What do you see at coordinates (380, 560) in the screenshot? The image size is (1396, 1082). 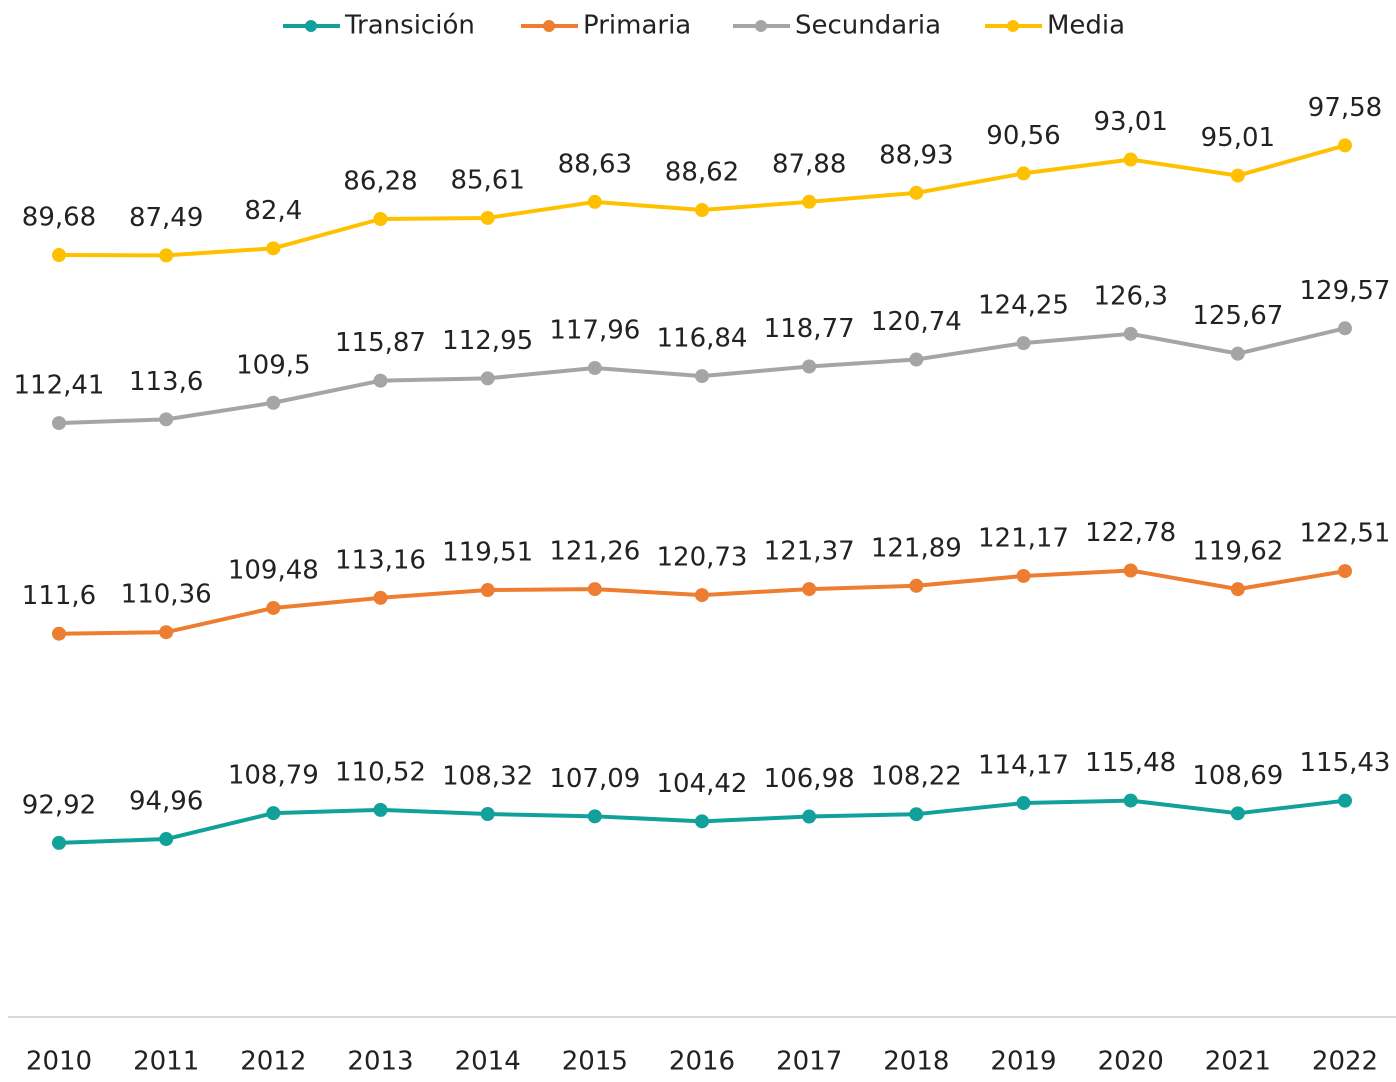 I see `data-label: 113,16` at bounding box center [380, 560].